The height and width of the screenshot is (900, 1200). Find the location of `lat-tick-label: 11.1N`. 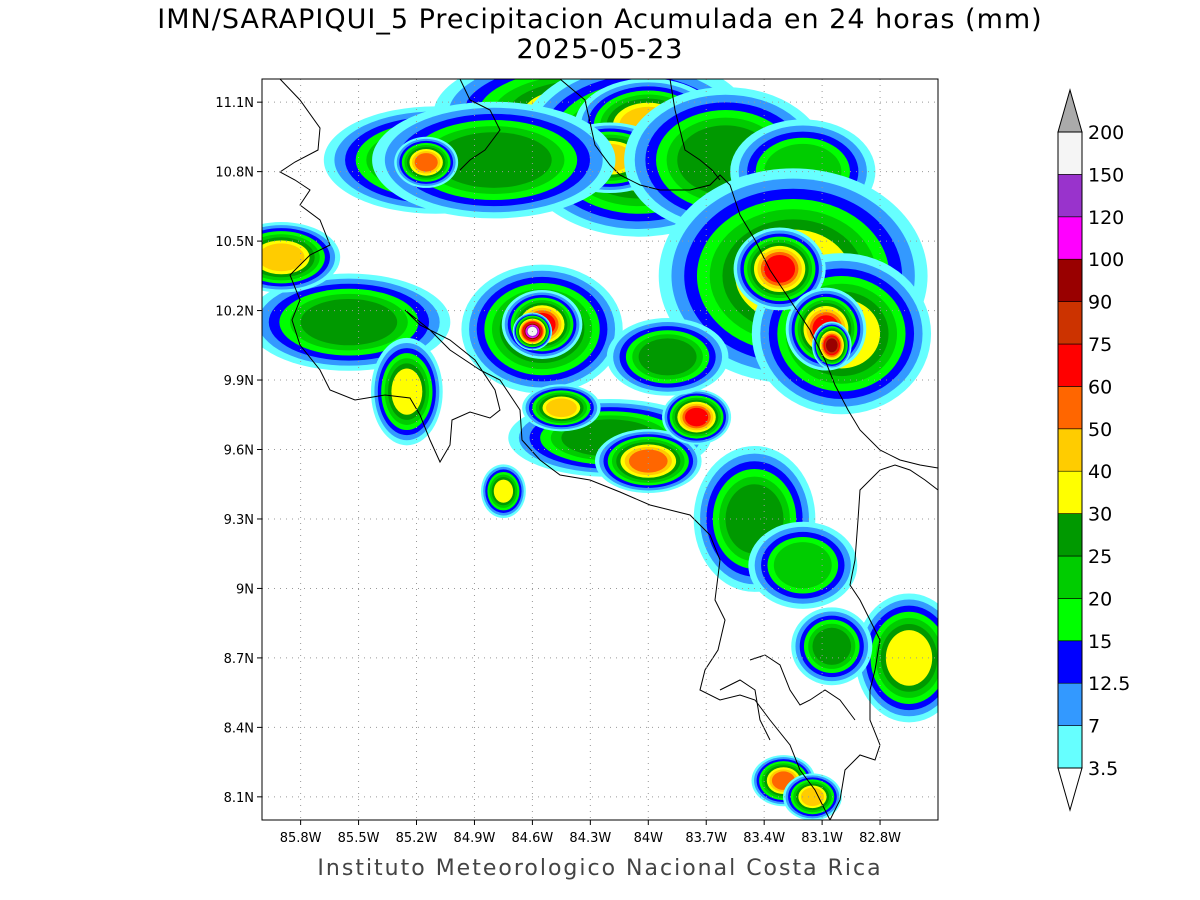

lat-tick-label: 11.1N is located at coordinates (234, 103).